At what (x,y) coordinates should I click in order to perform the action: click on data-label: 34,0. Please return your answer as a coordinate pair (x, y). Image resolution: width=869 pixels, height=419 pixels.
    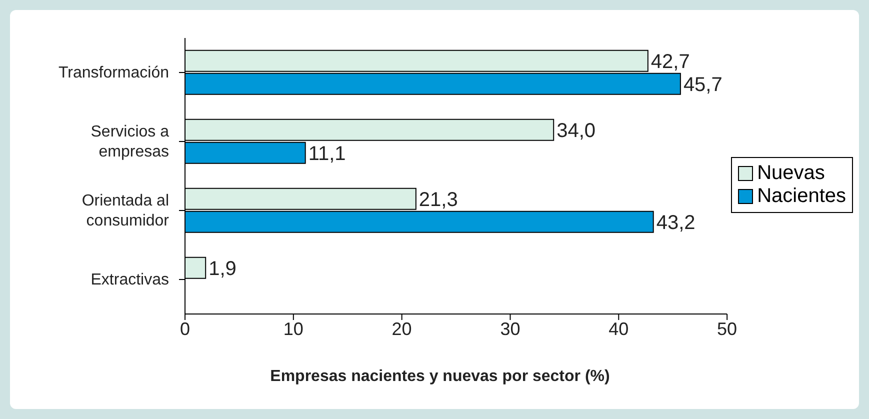
    Looking at the image, I should click on (576, 131).